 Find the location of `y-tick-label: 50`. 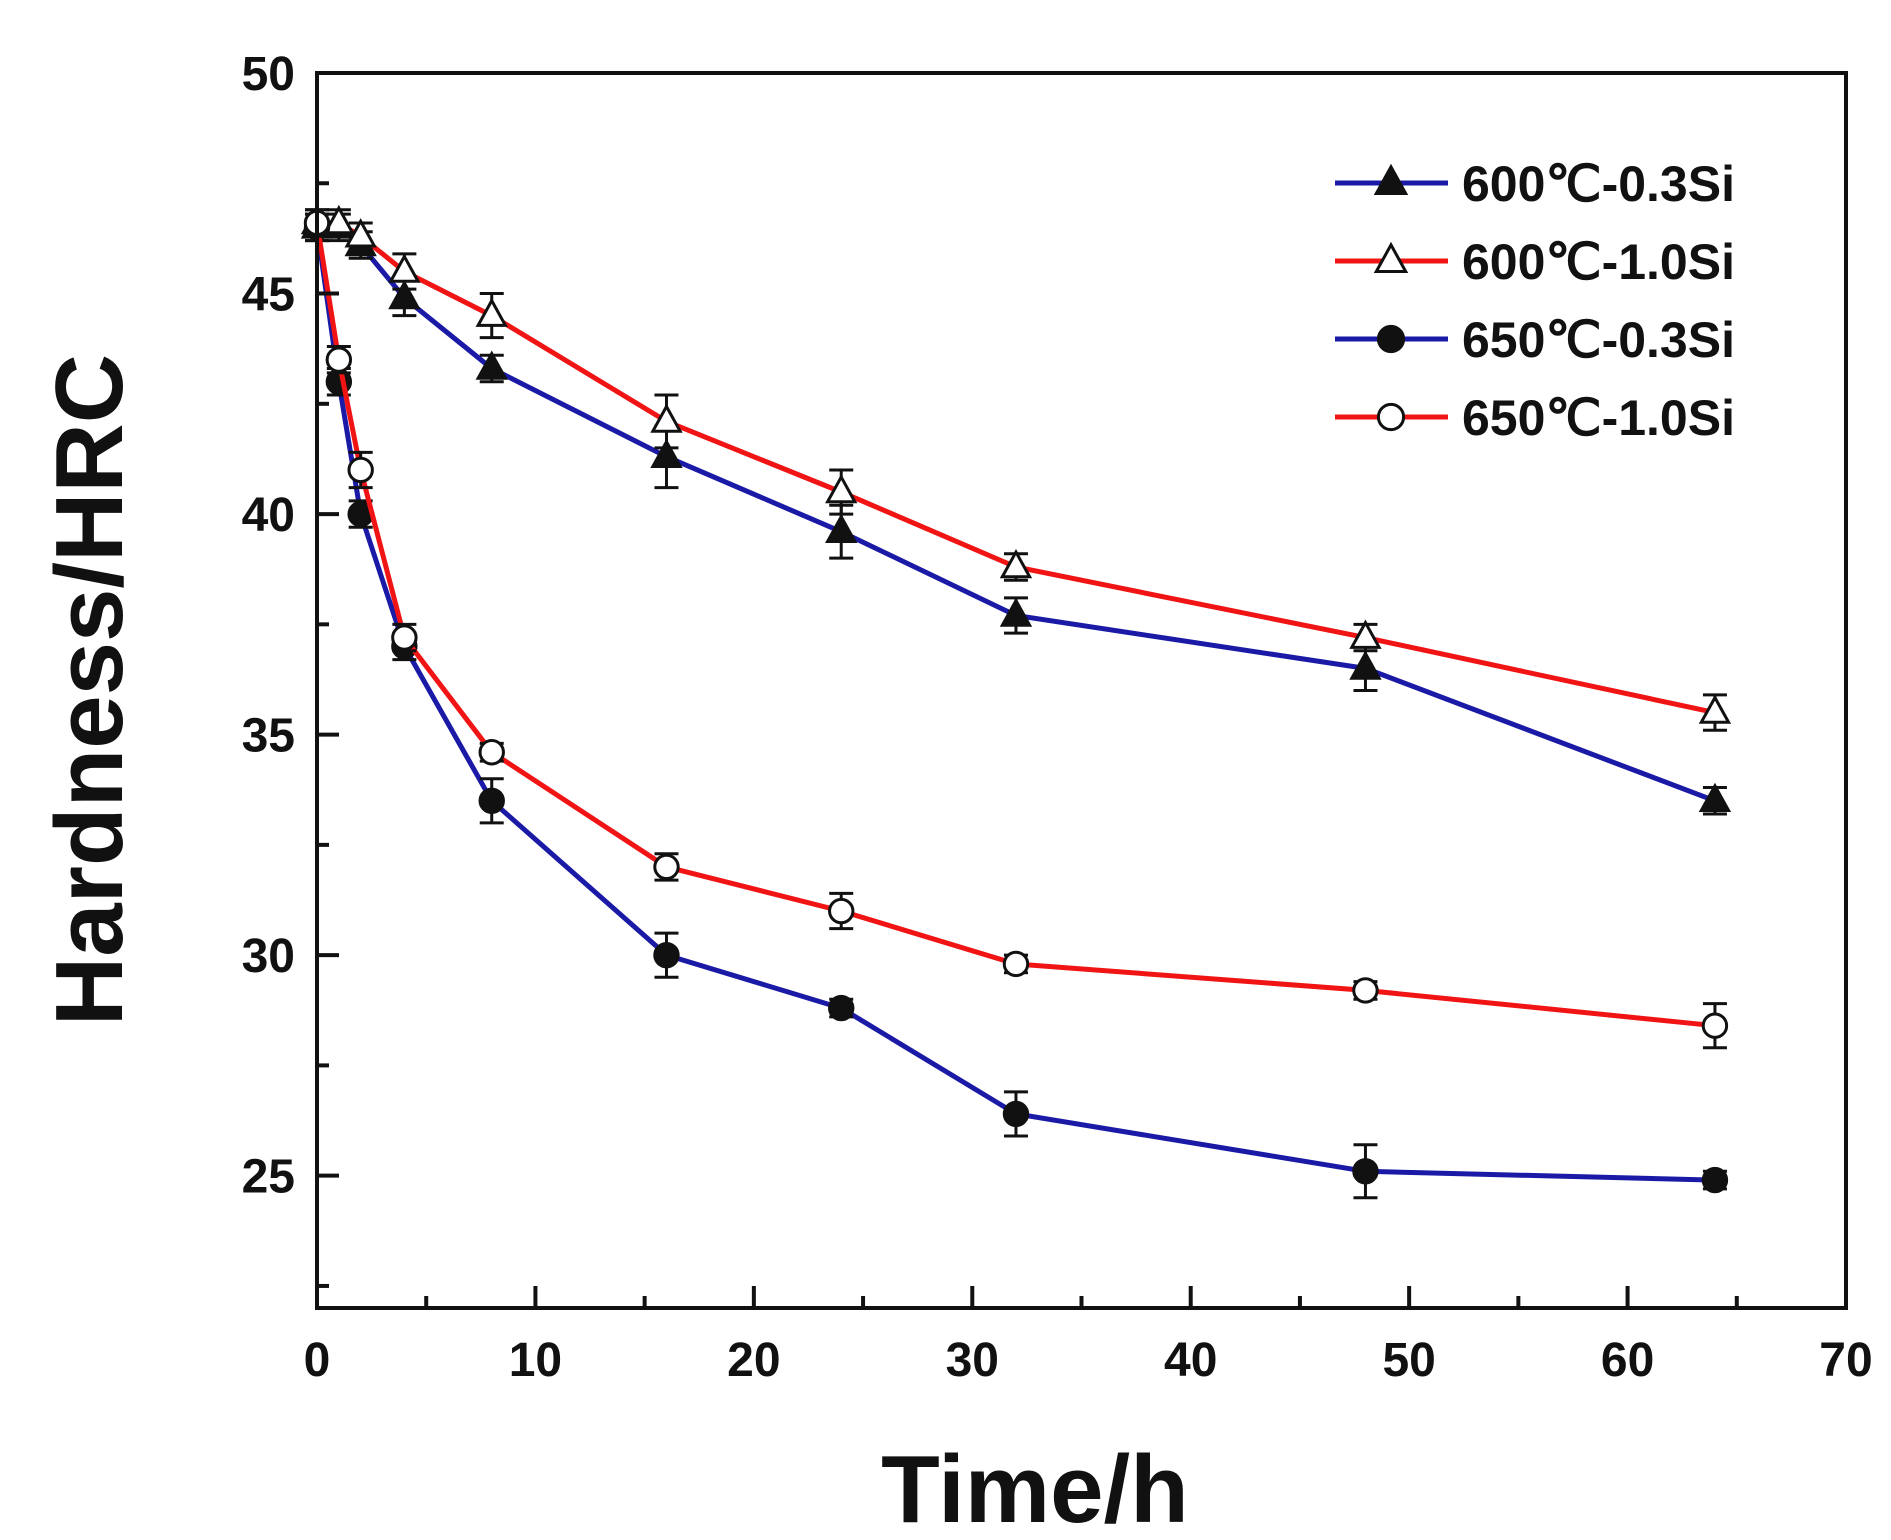

y-tick-label: 50 is located at coordinates (268, 74).